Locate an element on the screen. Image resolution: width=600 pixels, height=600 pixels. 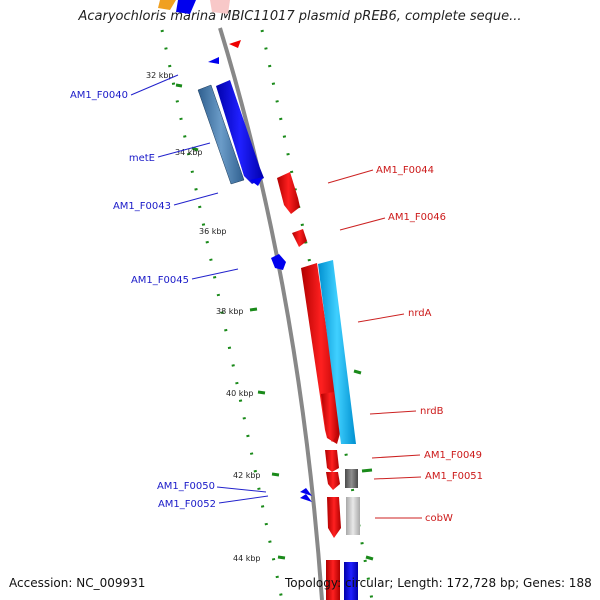
tick-label: 40 kbp is located at coordinates (240, 393).